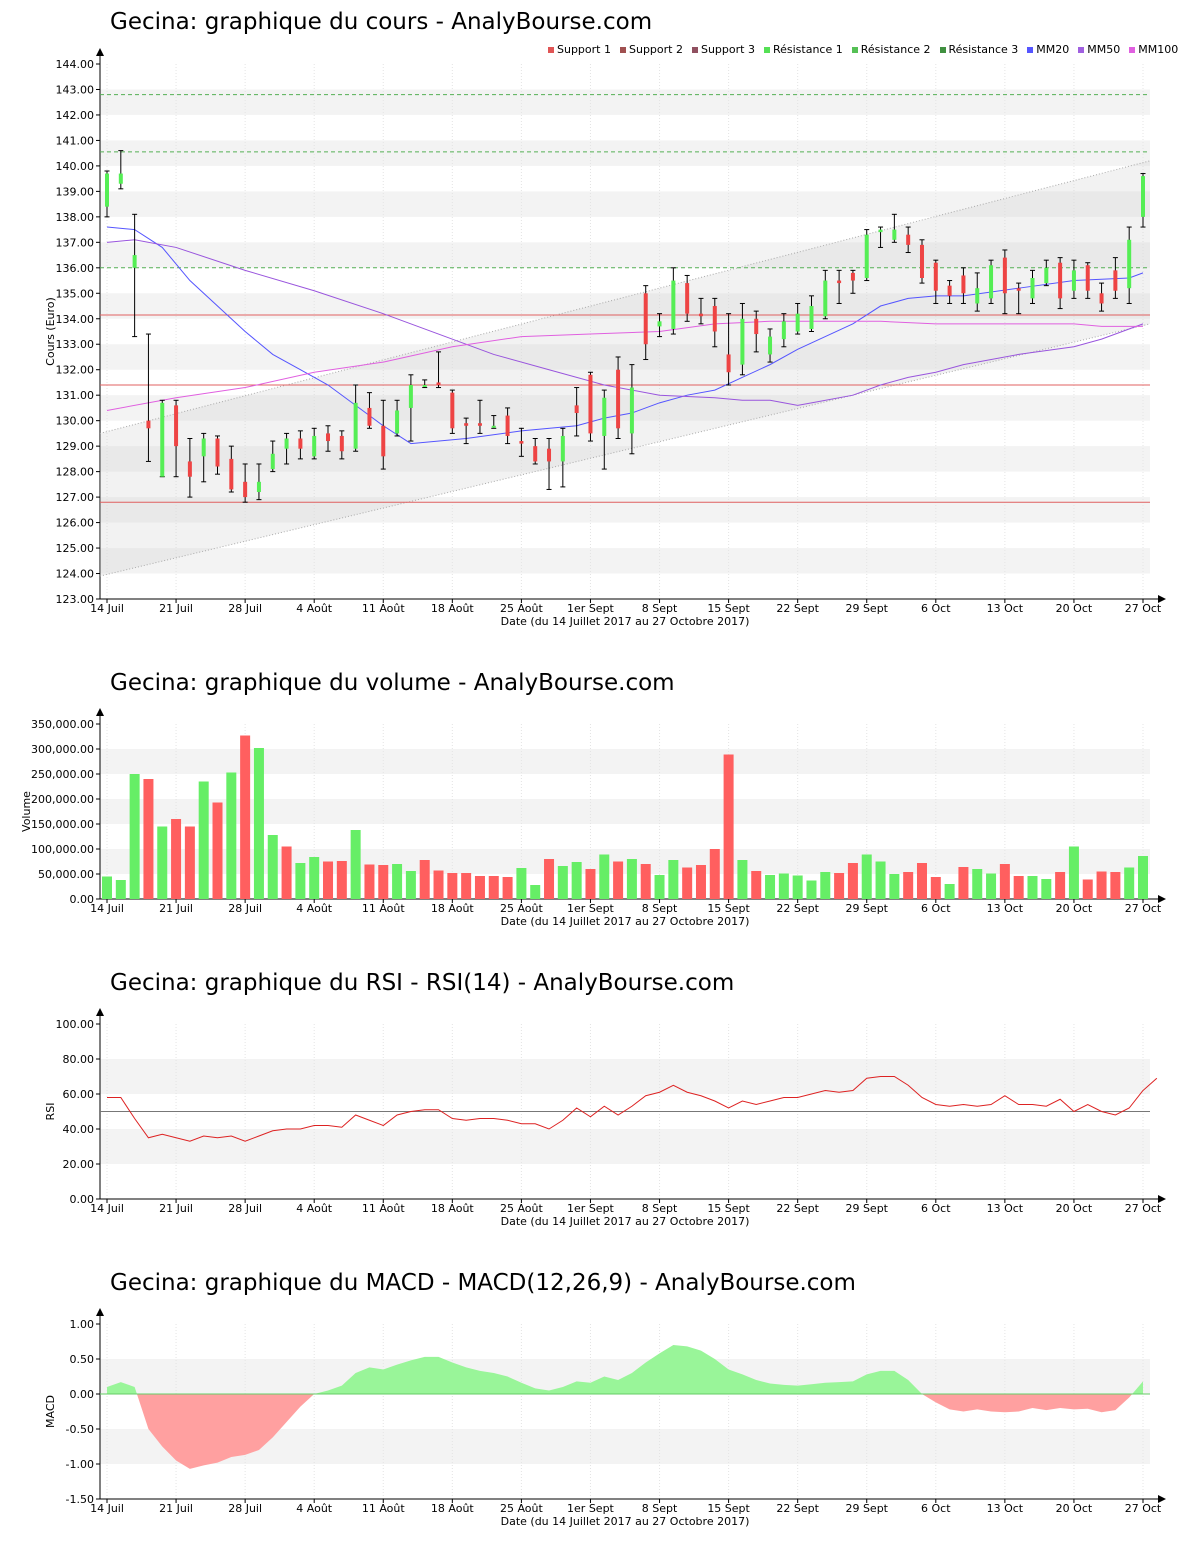  Describe the element at coordinates (176, 908) in the screenshot. I see `volume-x-tick-label: 21 Juil` at that location.